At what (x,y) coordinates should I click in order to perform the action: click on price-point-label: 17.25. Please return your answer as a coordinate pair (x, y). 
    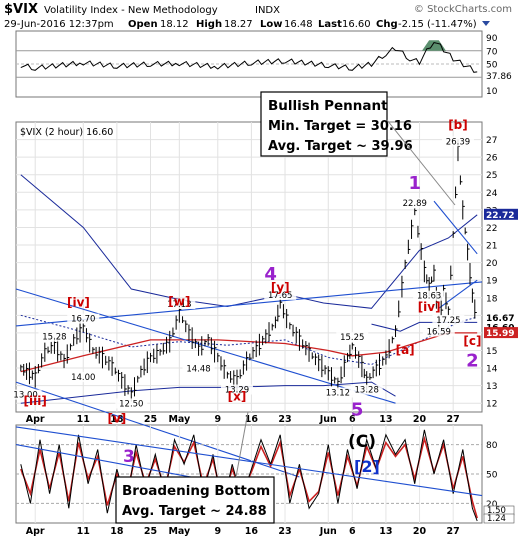
    Looking at the image, I should click on (448, 321).